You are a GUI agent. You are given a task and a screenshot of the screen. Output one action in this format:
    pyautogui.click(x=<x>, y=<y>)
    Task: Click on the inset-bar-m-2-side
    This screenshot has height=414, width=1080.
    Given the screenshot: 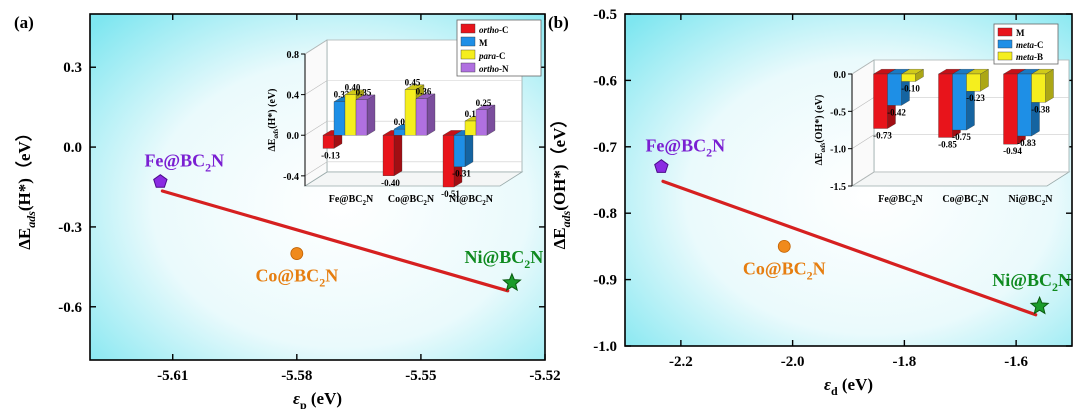 What is the action you would take?
    pyautogui.click(x=469, y=148)
    